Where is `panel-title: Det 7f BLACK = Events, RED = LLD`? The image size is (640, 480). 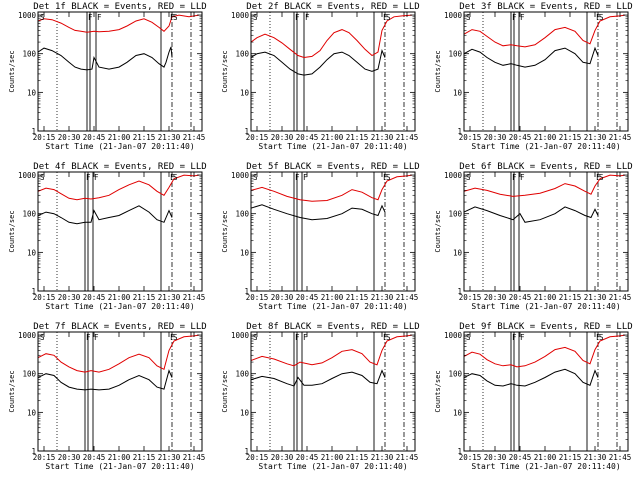 panel-title: Det 7f BLACK = Events, RED = LLD is located at coordinates (119, 327).